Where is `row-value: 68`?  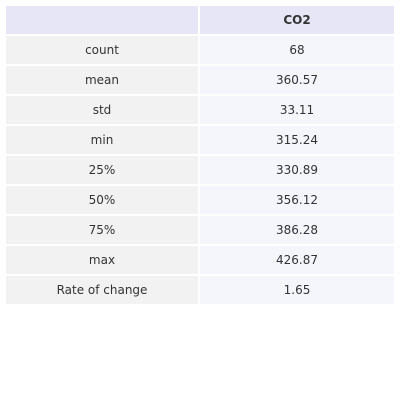 row-value: 68 is located at coordinates (297, 51).